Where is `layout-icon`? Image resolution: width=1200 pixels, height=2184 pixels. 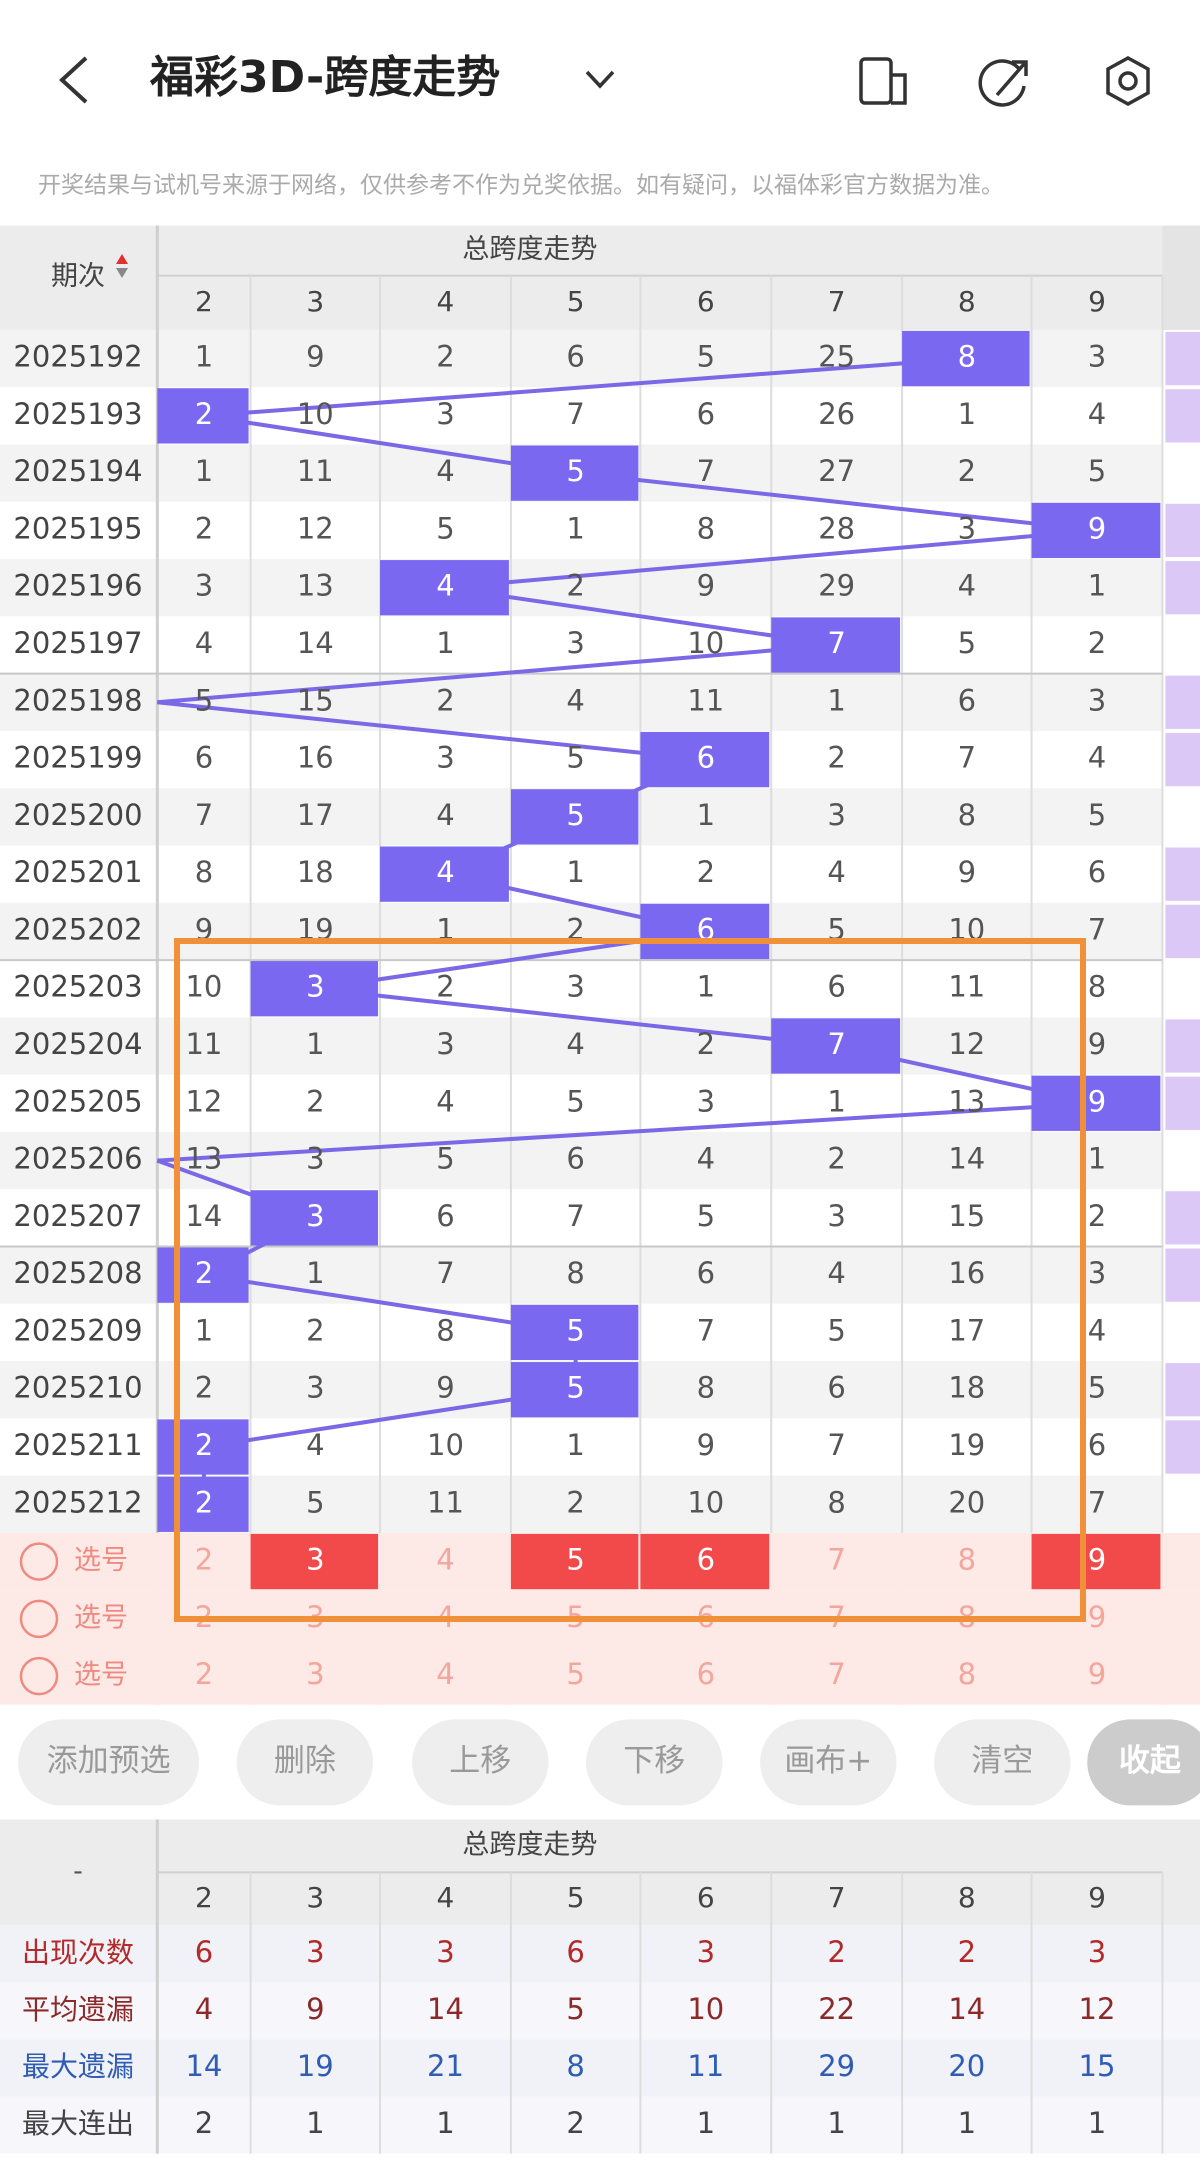 layout-icon is located at coordinates (883, 81).